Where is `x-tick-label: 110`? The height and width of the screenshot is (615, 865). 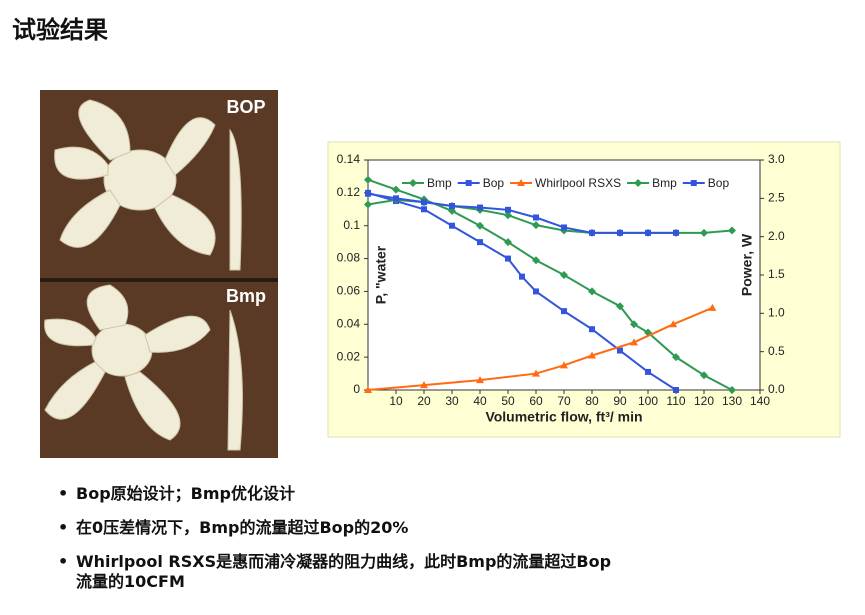
x-tick-label: 110 is located at coordinates (675, 401).